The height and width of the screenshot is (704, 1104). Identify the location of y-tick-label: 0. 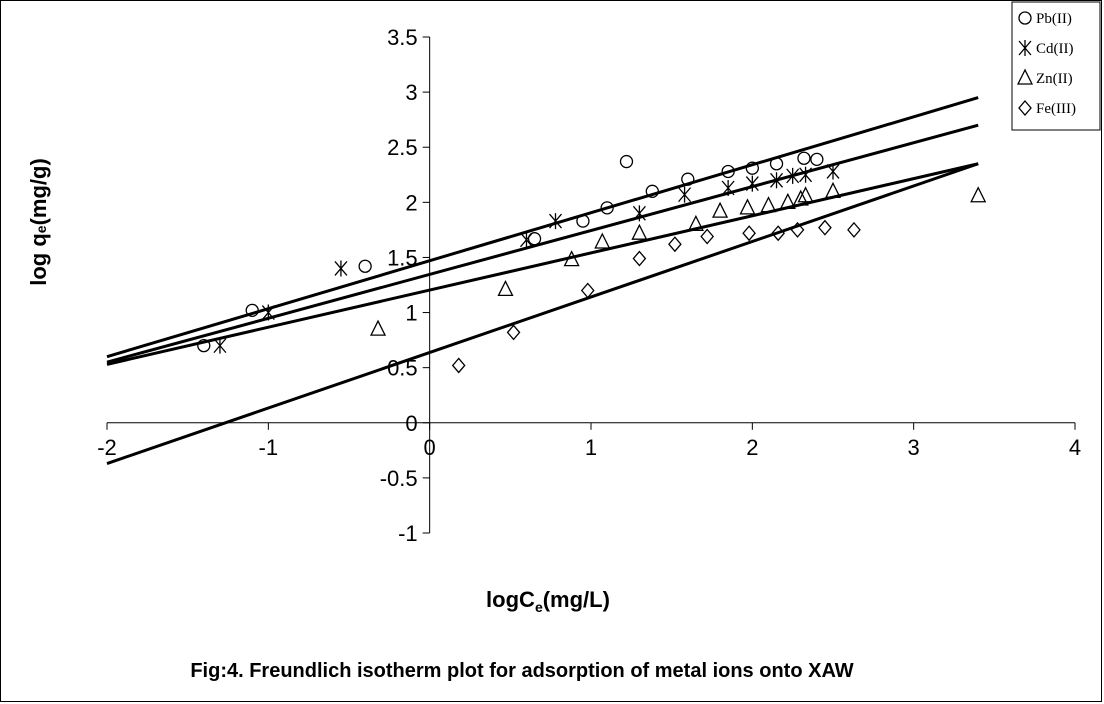
(411, 423).